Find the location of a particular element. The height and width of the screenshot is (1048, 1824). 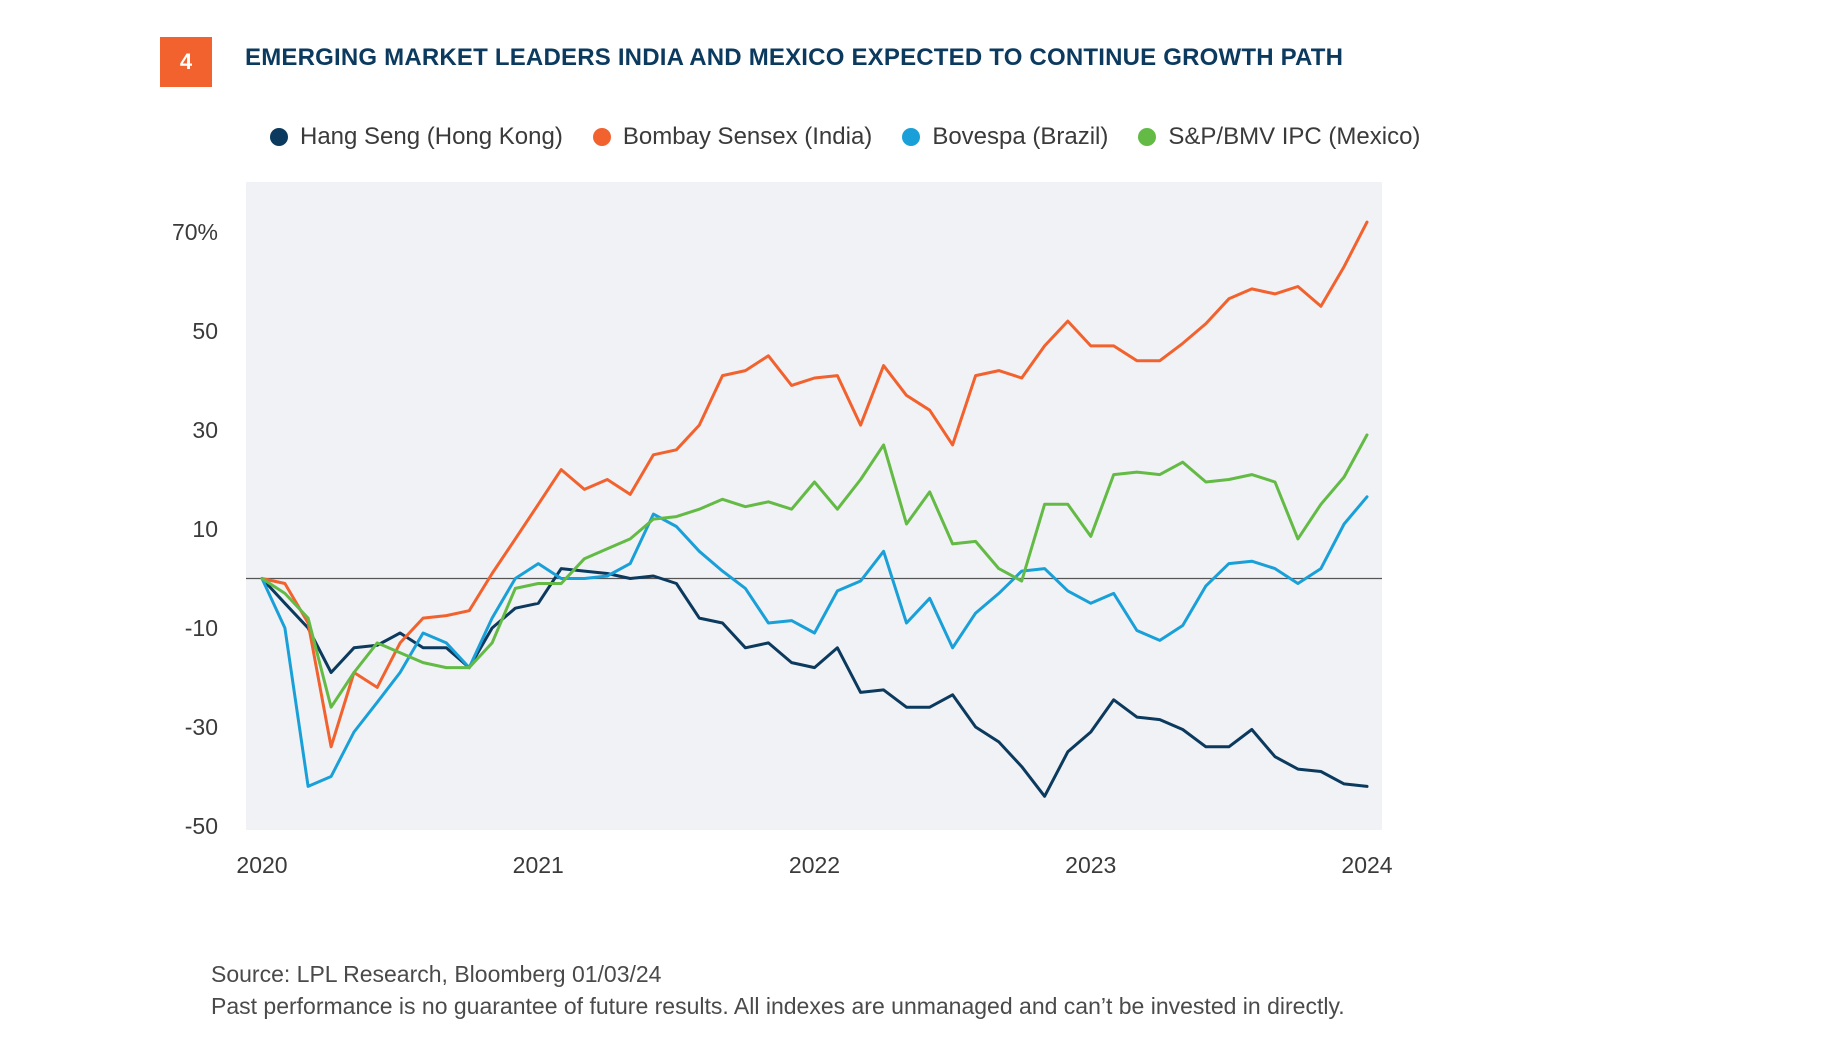

y-tick-label: 70% is located at coordinates (195, 232).